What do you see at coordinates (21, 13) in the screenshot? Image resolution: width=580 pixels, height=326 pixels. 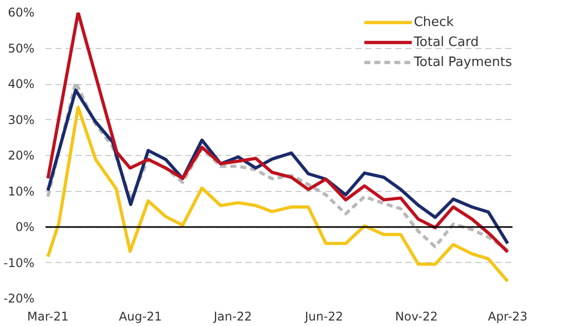 I see `y-tick-label: 60%` at bounding box center [21, 13].